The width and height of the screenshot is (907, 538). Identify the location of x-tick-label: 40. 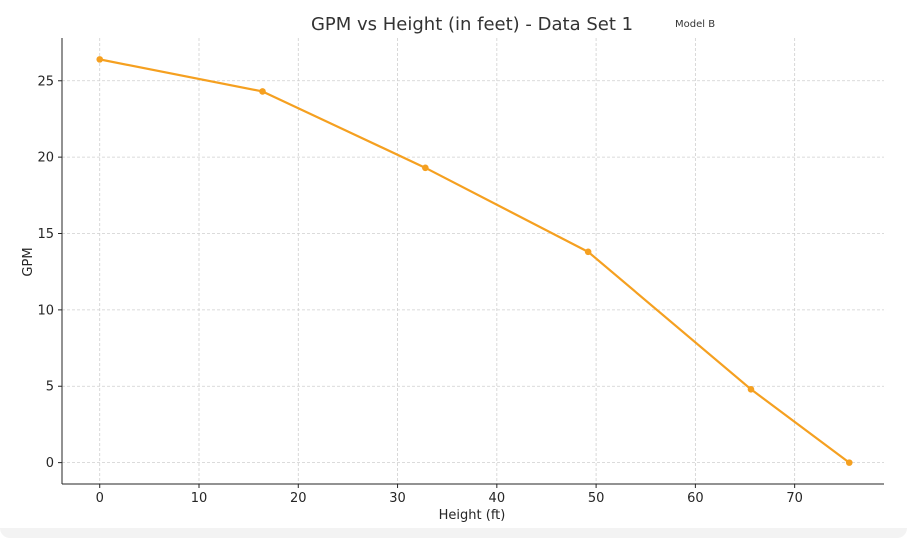
(497, 498).